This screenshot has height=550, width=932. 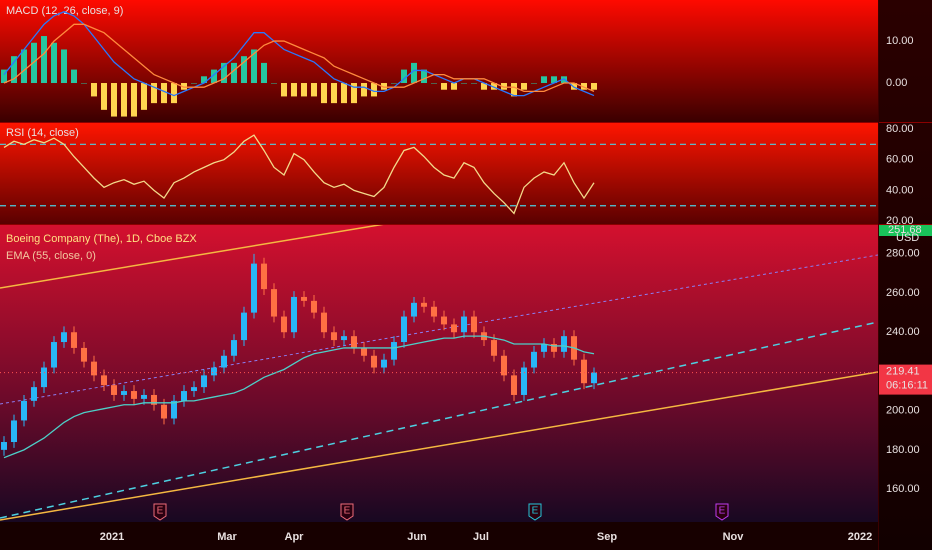 What do you see at coordinates (905, 230) in the screenshot?
I see `top-price-box` at bounding box center [905, 230].